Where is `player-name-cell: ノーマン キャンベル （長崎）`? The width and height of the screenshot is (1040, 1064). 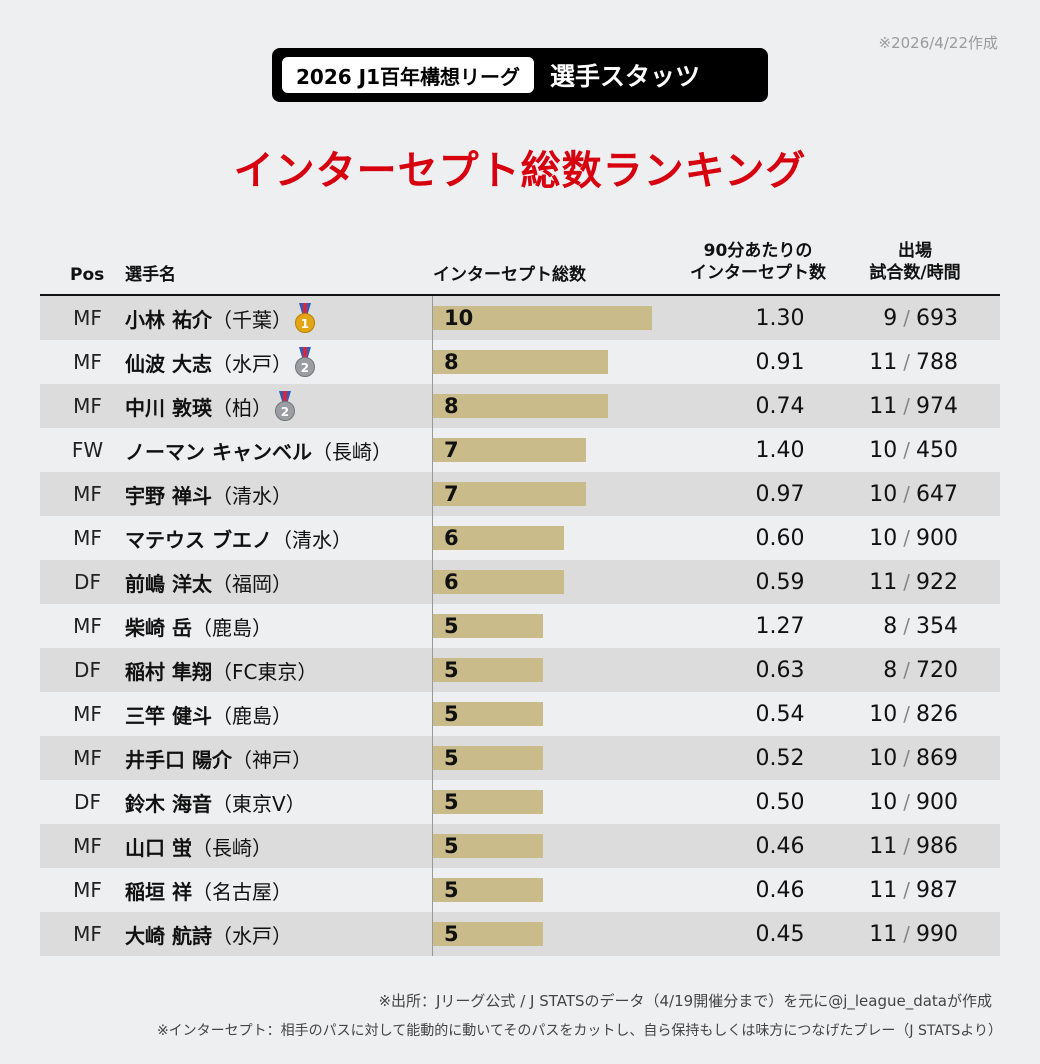 player-name-cell: ノーマン キャンベル （長崎） is located at coordinates (258, 450).